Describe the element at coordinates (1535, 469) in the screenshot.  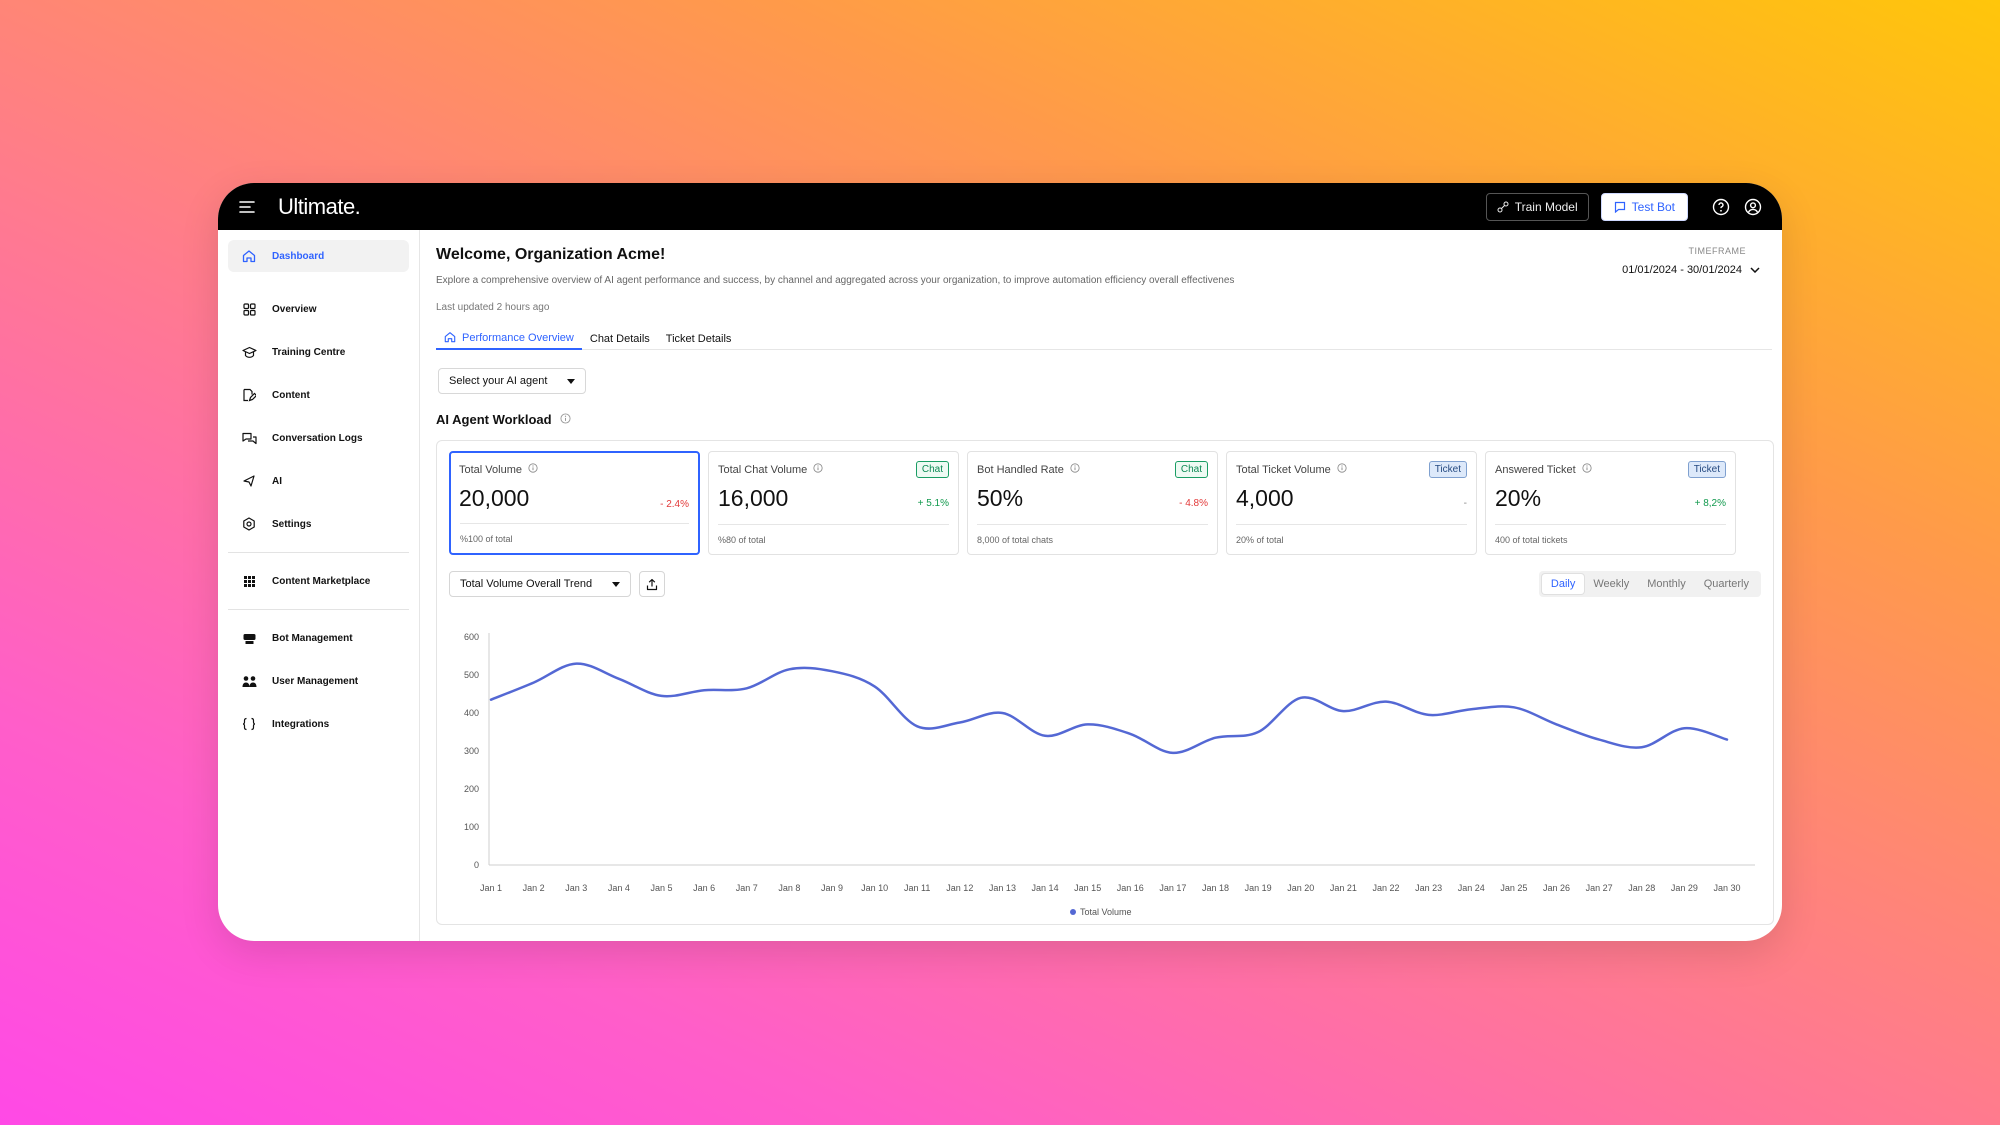
I see `kpi-card-title-text: Answered Ticket` at that location.